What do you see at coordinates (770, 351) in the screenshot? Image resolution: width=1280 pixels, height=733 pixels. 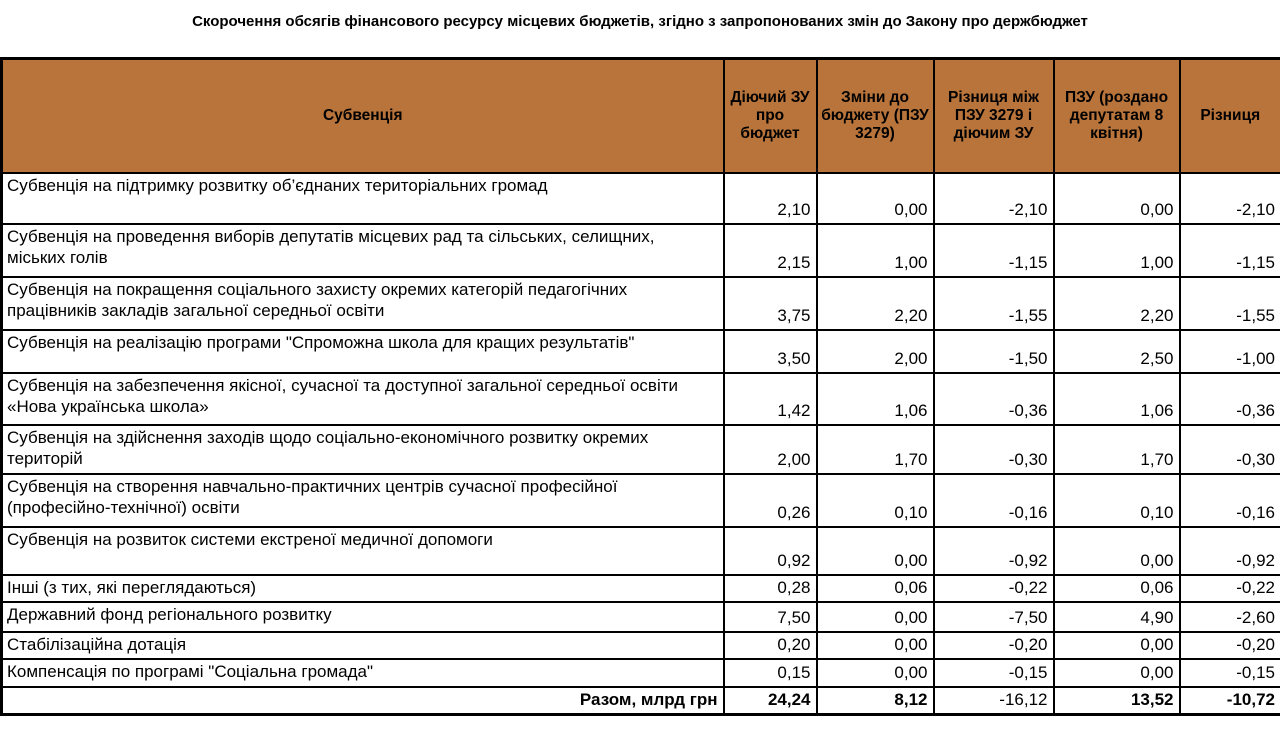 I see `value-cell-current-law: 3,50` at bounding box center [770, 351].